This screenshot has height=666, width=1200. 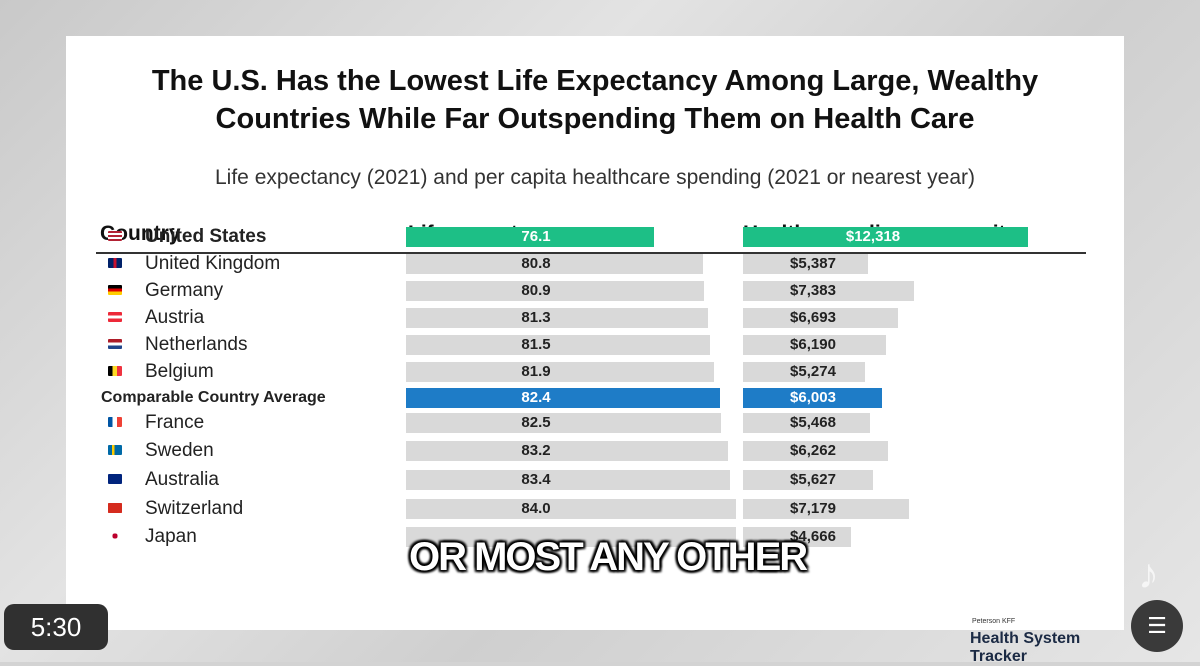 I want to click on life-expectancy-label: 81.3, so click(x=536, y=317).